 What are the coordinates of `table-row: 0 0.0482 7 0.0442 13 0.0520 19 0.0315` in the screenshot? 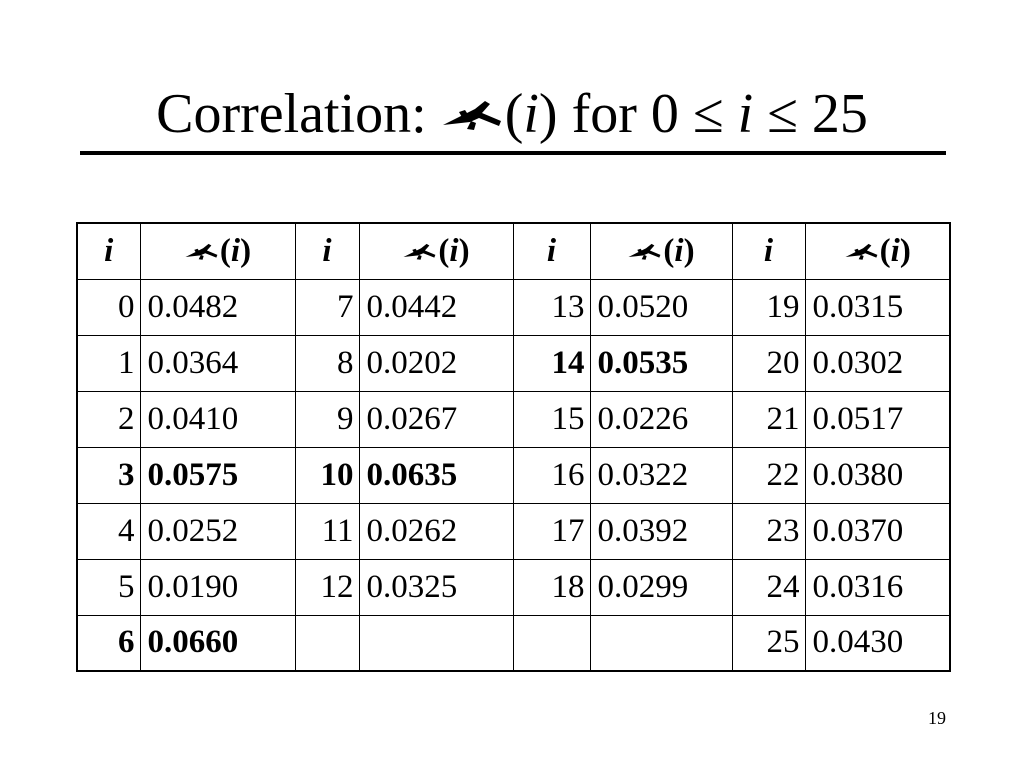 It's located at (513, 307).